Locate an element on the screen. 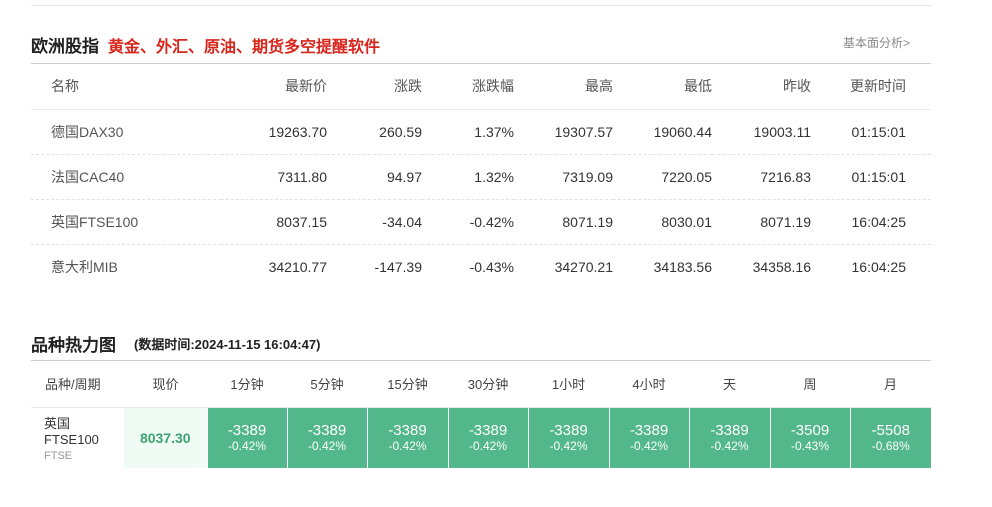 This screenshot has height=507, width=992. index-high: 34270.21 is located at coordinates (583, 266).